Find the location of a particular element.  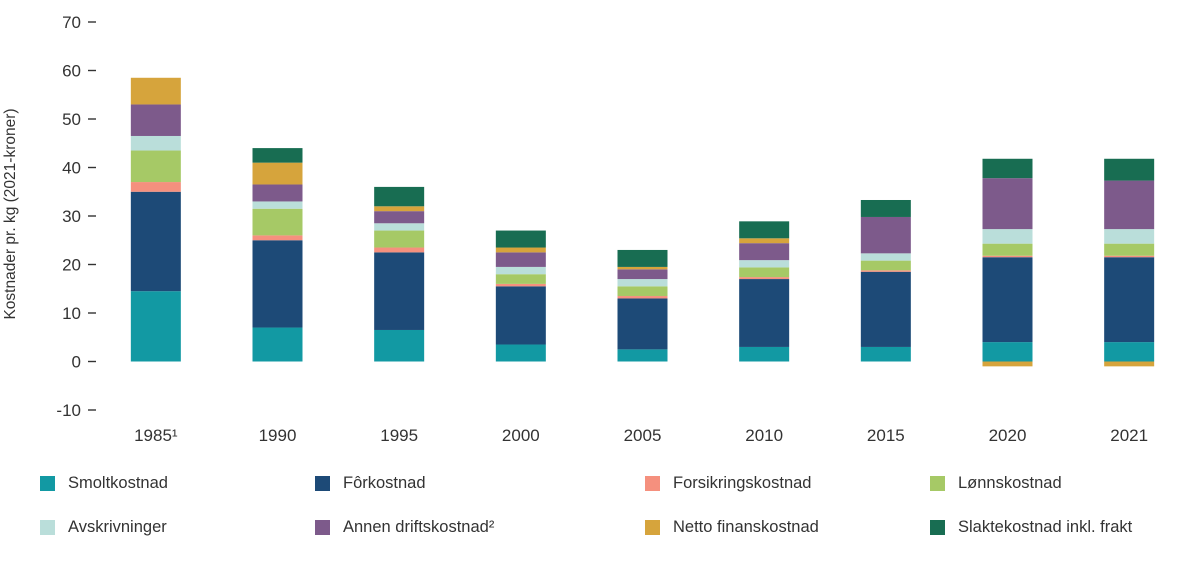

legend-item-2: Fôrkostnad is located at coordinates (480, 483).